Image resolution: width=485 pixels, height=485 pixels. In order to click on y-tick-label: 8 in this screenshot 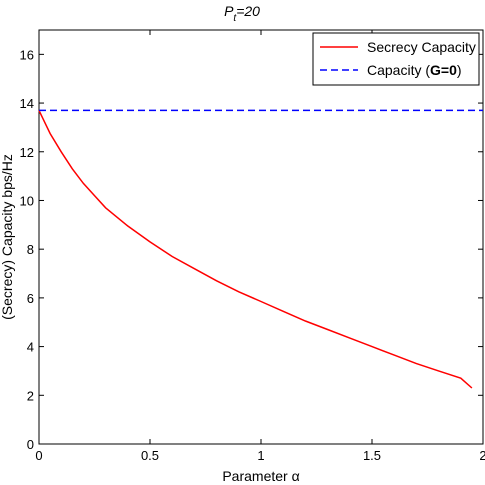, I will do `click(30, 249)`.